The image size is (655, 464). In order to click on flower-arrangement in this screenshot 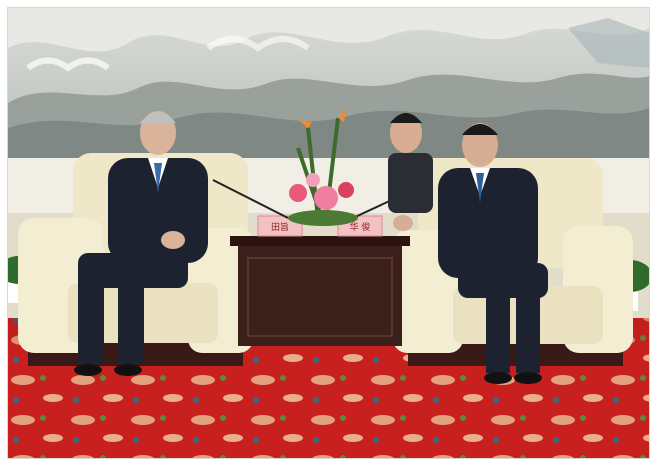, I will do `click(323, 167)`.